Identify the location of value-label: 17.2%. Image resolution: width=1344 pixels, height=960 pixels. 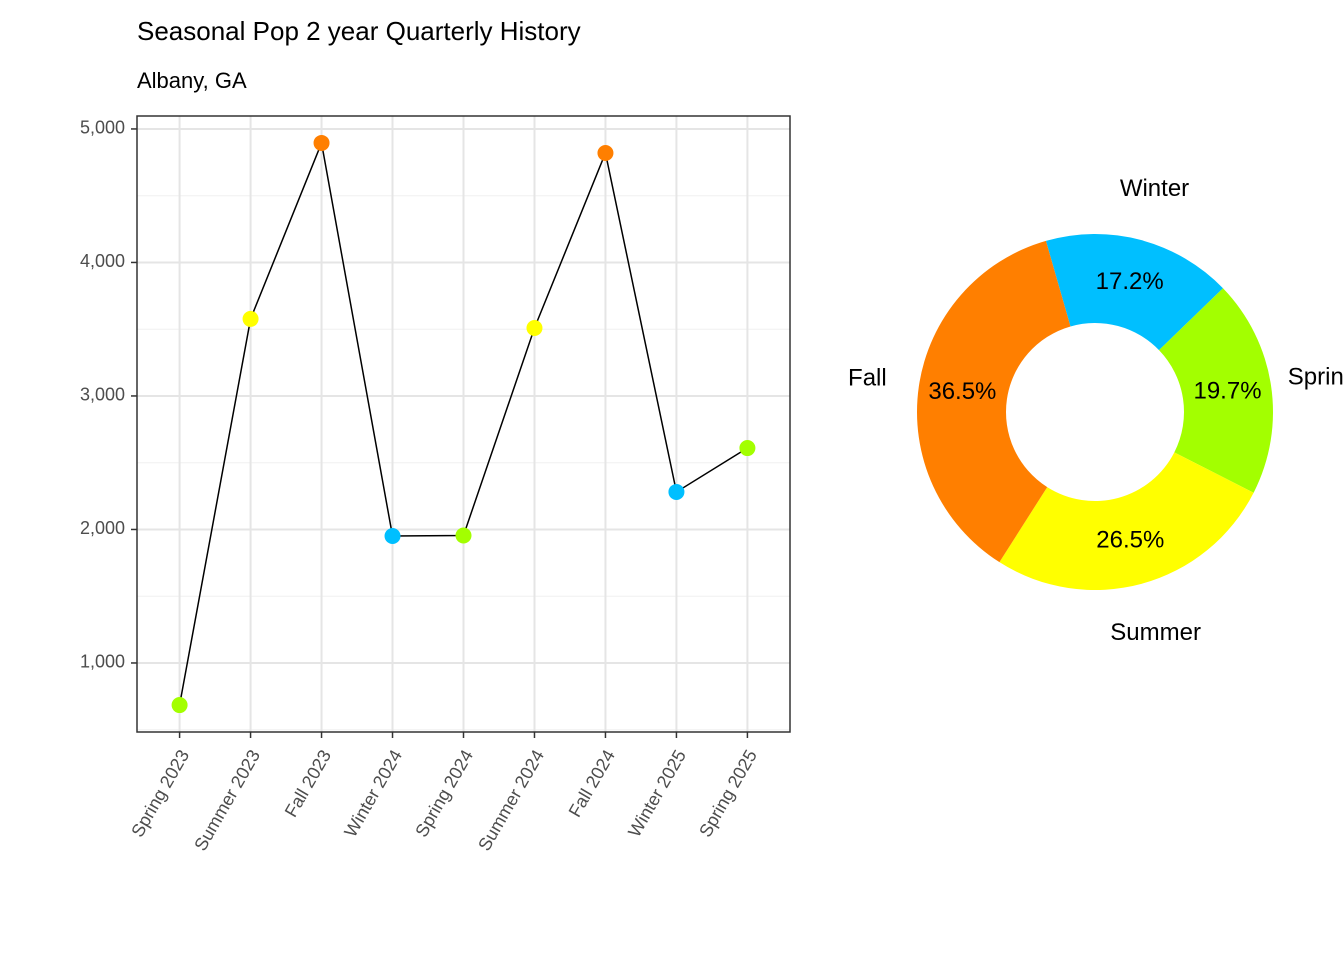
(1130, 281).